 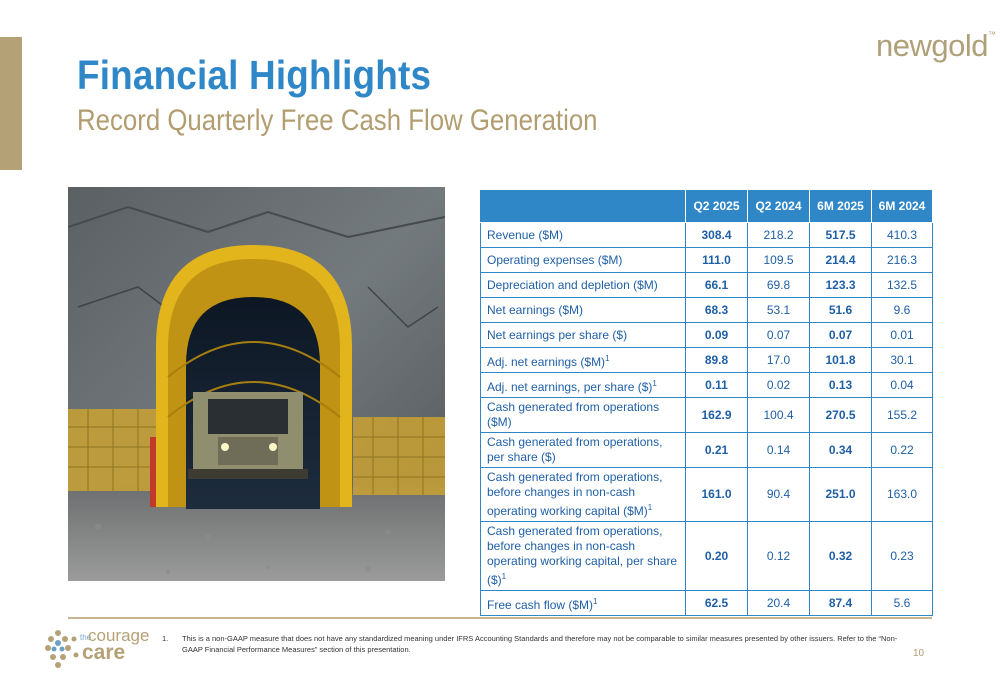 I want to click on row-label-text: Adj. net earnings ($M), so click(x=546, y=361).